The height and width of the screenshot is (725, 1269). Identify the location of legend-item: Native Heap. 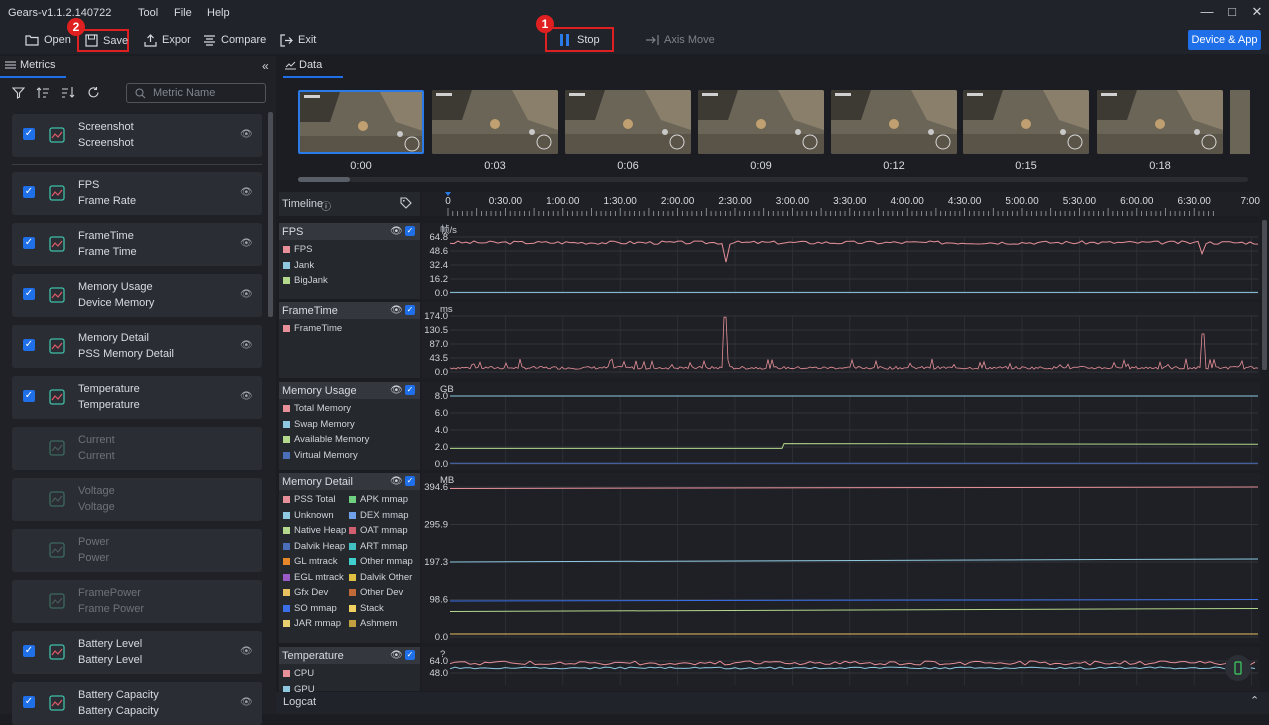
(314, 530).